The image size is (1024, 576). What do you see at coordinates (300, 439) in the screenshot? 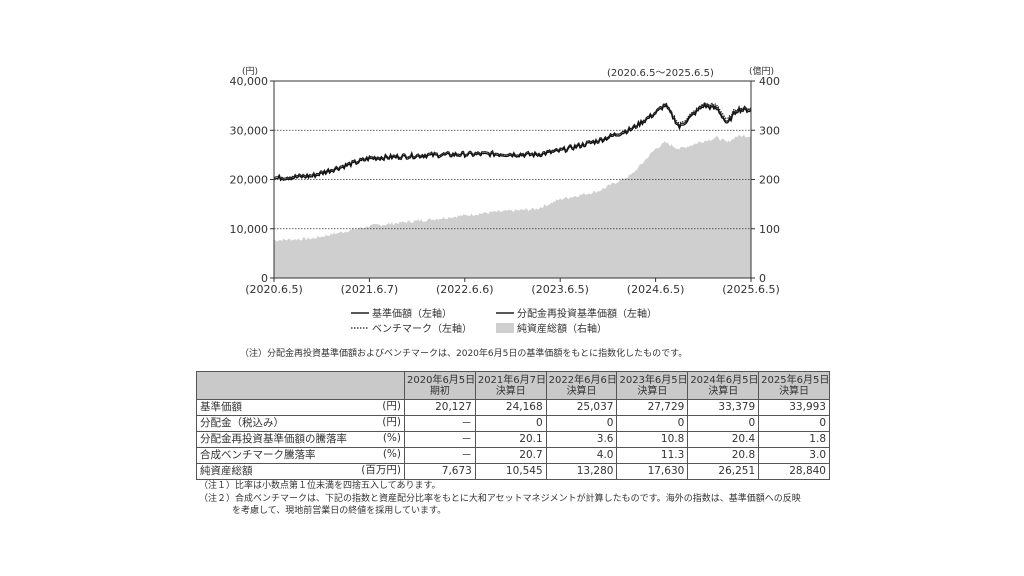
I see `row-label: 分配金再投資基準価額の騰落率 (%)` at bounding box center [300, 439].